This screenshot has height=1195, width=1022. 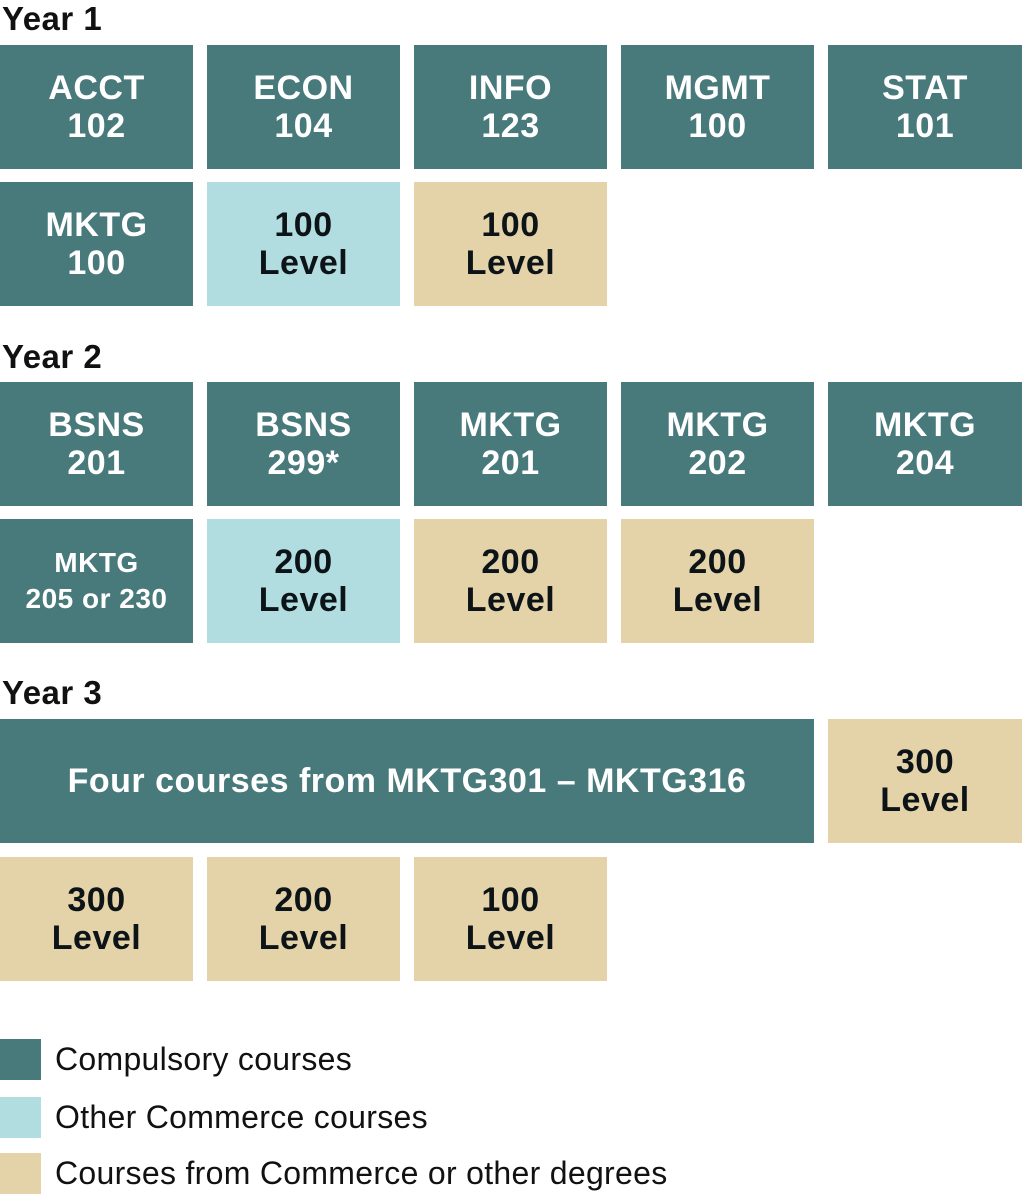 What do you see at coordinates (52, 18) in the screenshot?
I see `year-1-heading: Year 1` at bounding box center [52, 18].